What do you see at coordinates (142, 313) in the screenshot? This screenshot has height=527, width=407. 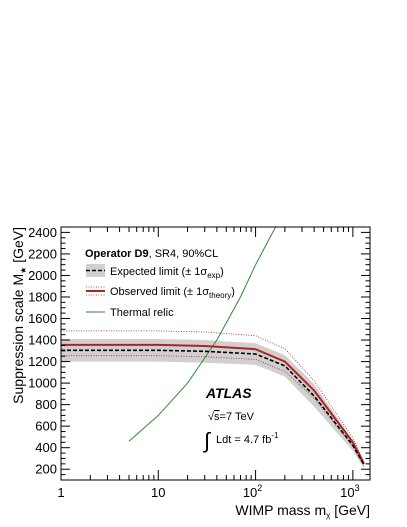 I see `legend-thermal-relic-label: Thermal relic` at bounding box center [142, 313].